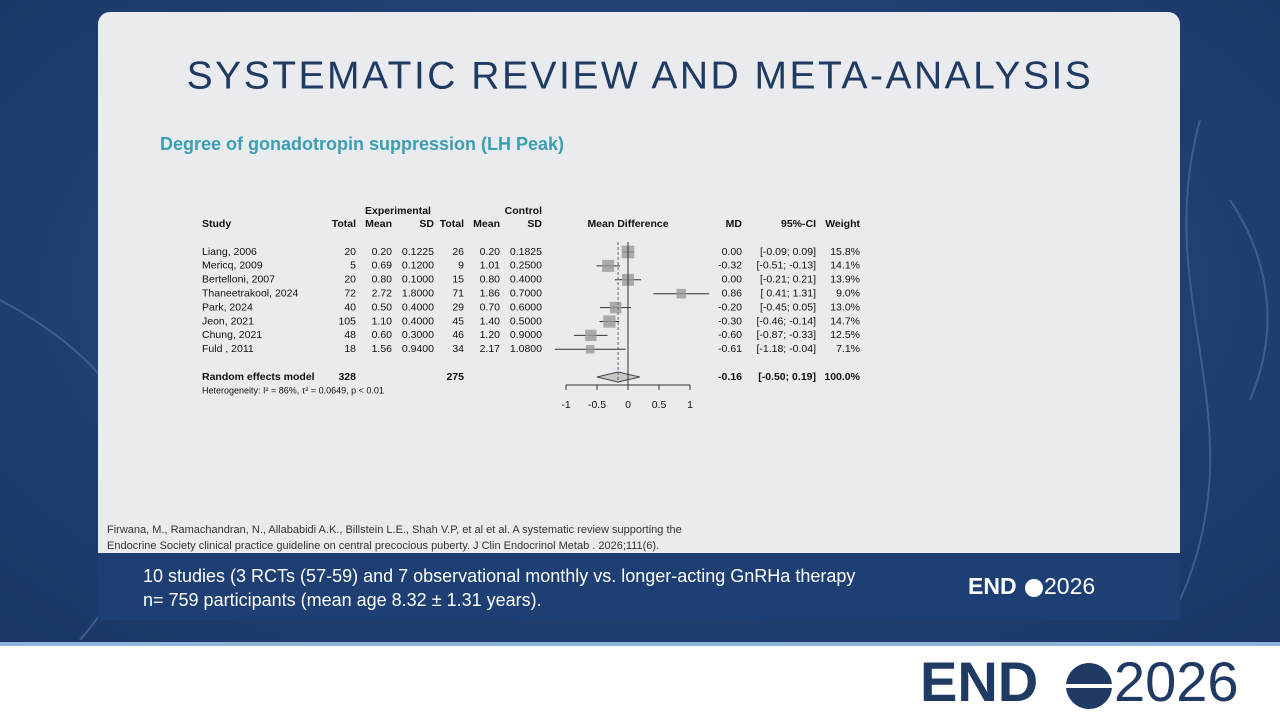  Describe the element at coordinates (788, 252) in the screenshot. I see `ci-label: [-0.09; 0.09]` at that location.